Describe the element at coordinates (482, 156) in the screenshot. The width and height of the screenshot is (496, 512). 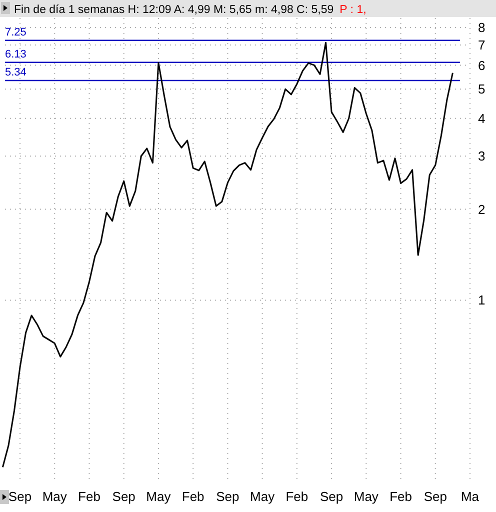
I see `y-tick-label: 3` at that location.